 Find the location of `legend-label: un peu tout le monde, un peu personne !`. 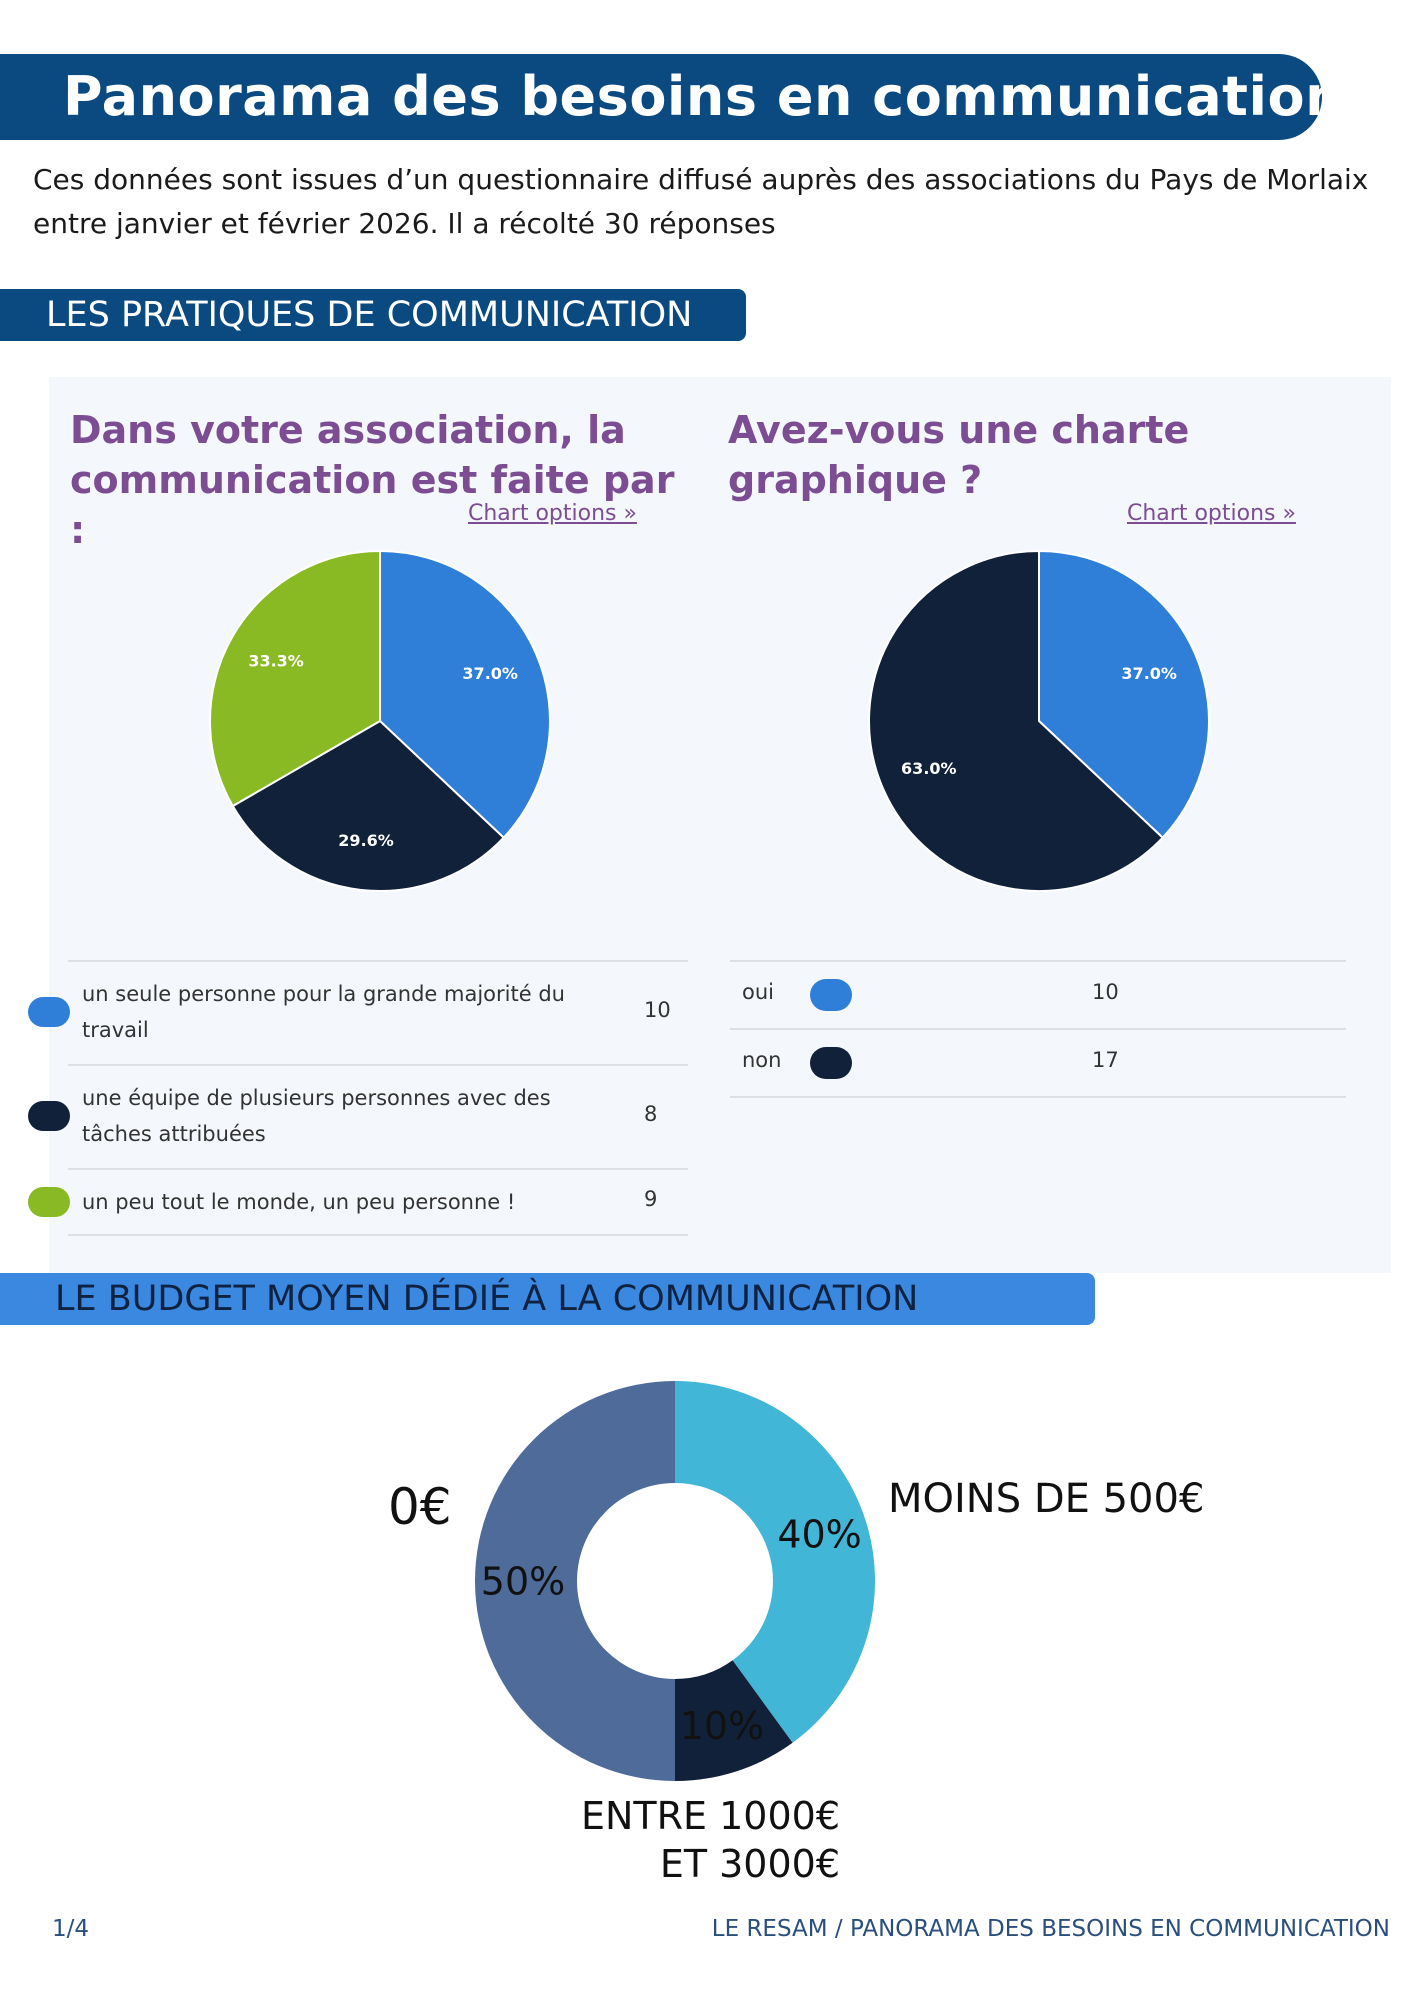

legend-label: un peu tout le monde, un peu personne ! is located at coordinates (299, 1202).